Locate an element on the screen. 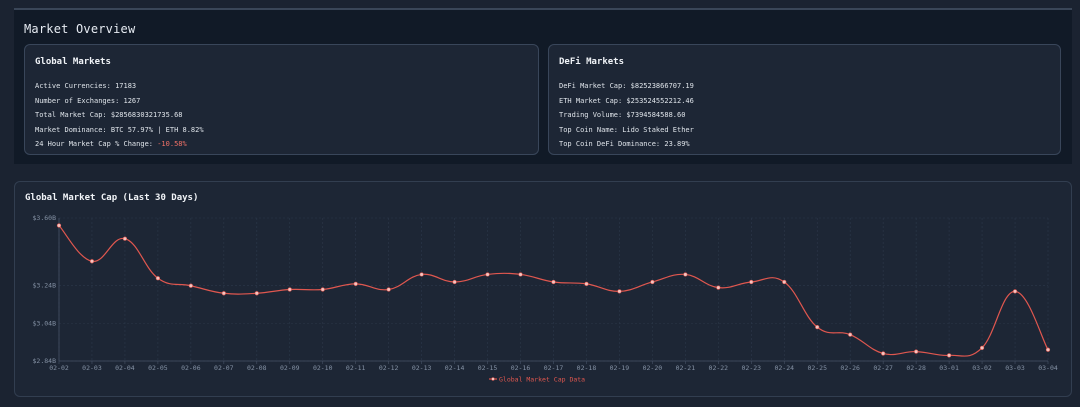  x-tick-label: 03-01 is located at coordinates (949, 368).